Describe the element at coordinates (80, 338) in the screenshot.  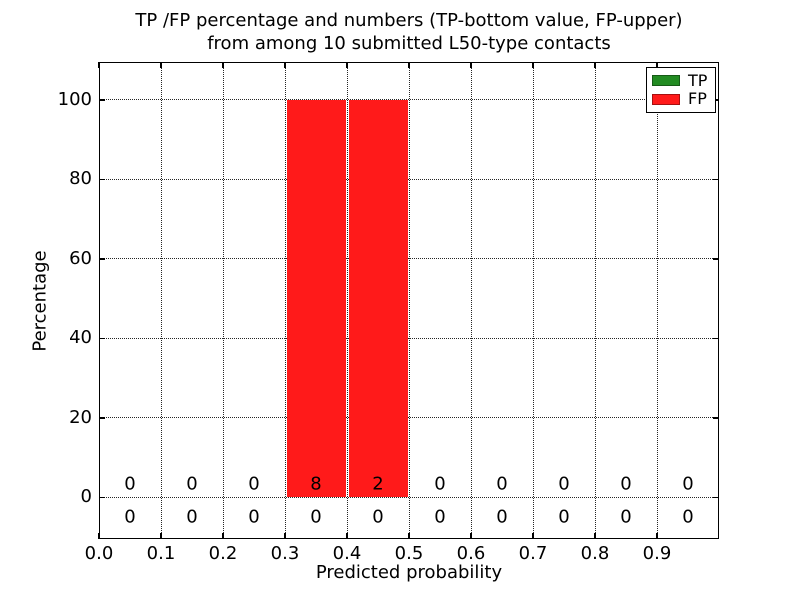
I see `y-tick-label: 40` at that location.